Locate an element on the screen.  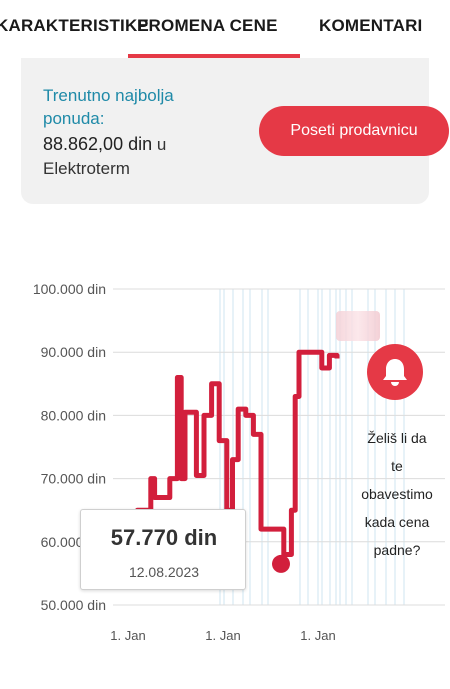
y-tick-label: 90.000 din is located at coordinates (73, 352).